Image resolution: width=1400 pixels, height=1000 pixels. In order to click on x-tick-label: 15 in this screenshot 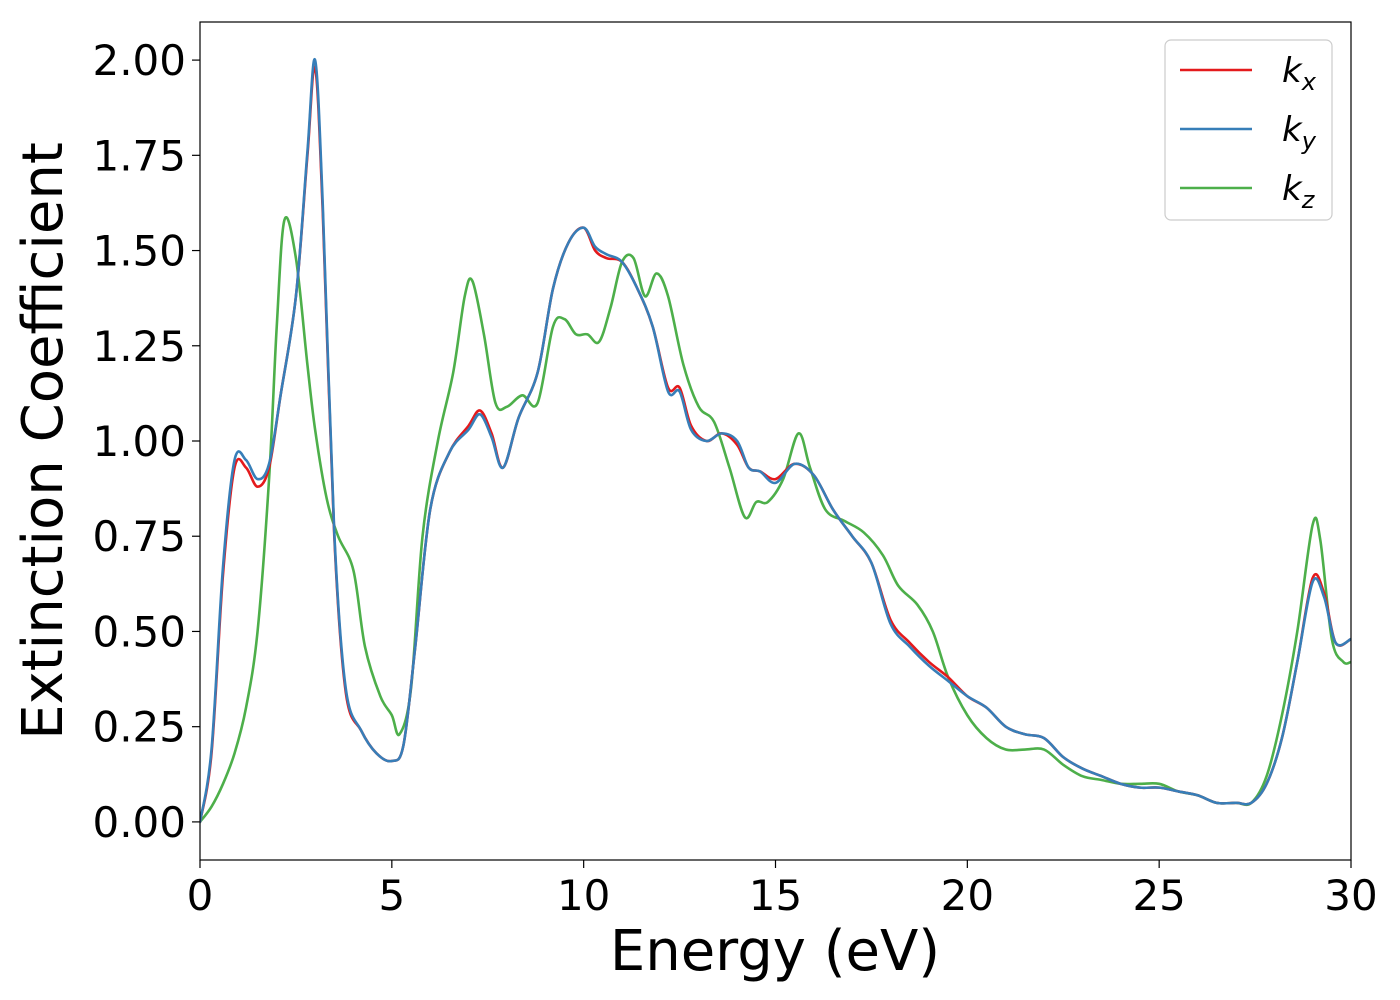, I will do `click(775, 895)`.